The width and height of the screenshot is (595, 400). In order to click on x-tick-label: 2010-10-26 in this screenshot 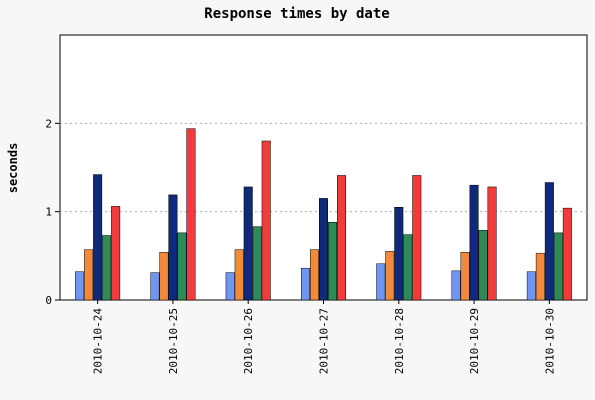, I will do `click(248, 341)`.